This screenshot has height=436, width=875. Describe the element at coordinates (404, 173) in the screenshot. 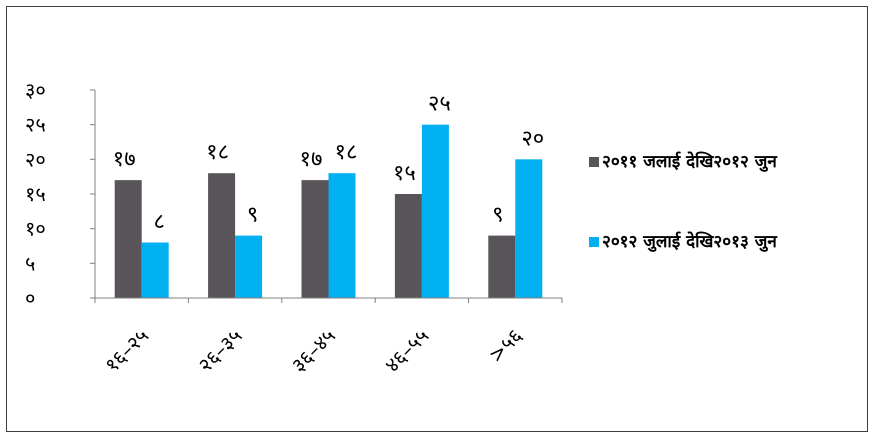

I see `data-label: १५` at that location.